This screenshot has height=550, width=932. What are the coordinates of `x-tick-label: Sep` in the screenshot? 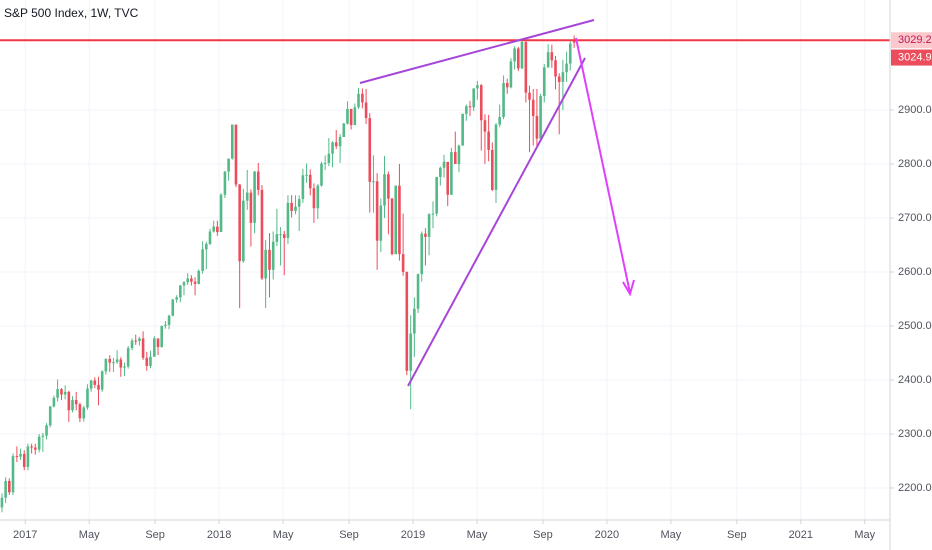 It's located at (349, 535).